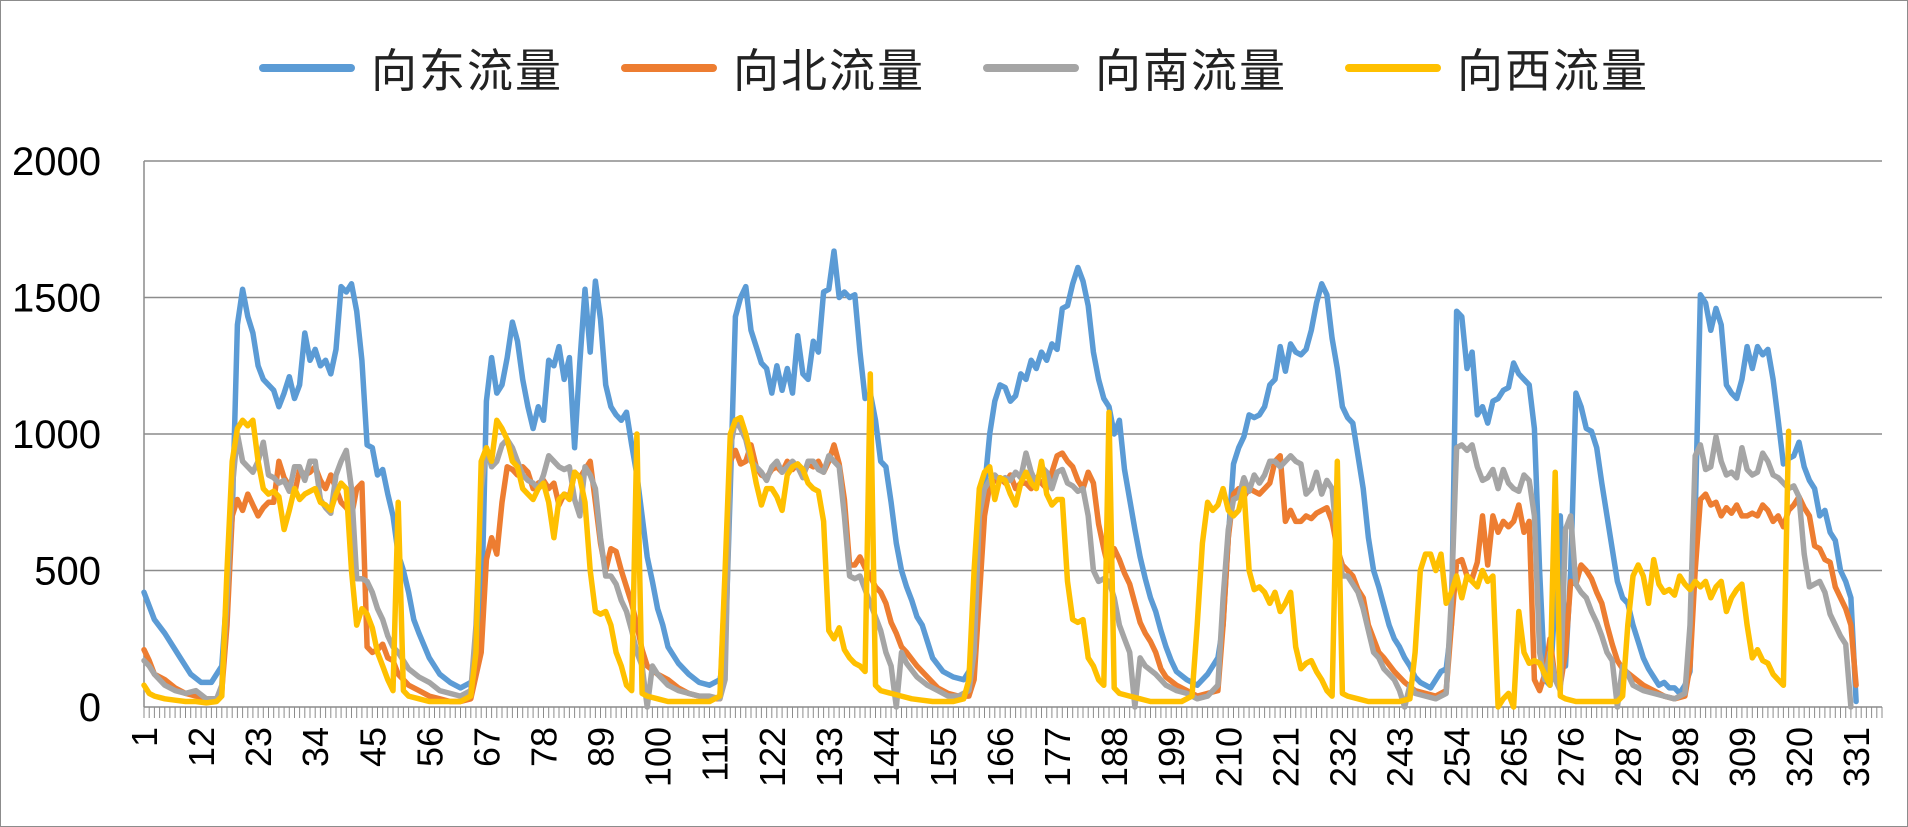 Image resolution: width=1908 pixels, height=827 pixels. Describe the element at coordinates (1114, 757) in the screenshot. I see `x-tick-label-188: 188` at that location.